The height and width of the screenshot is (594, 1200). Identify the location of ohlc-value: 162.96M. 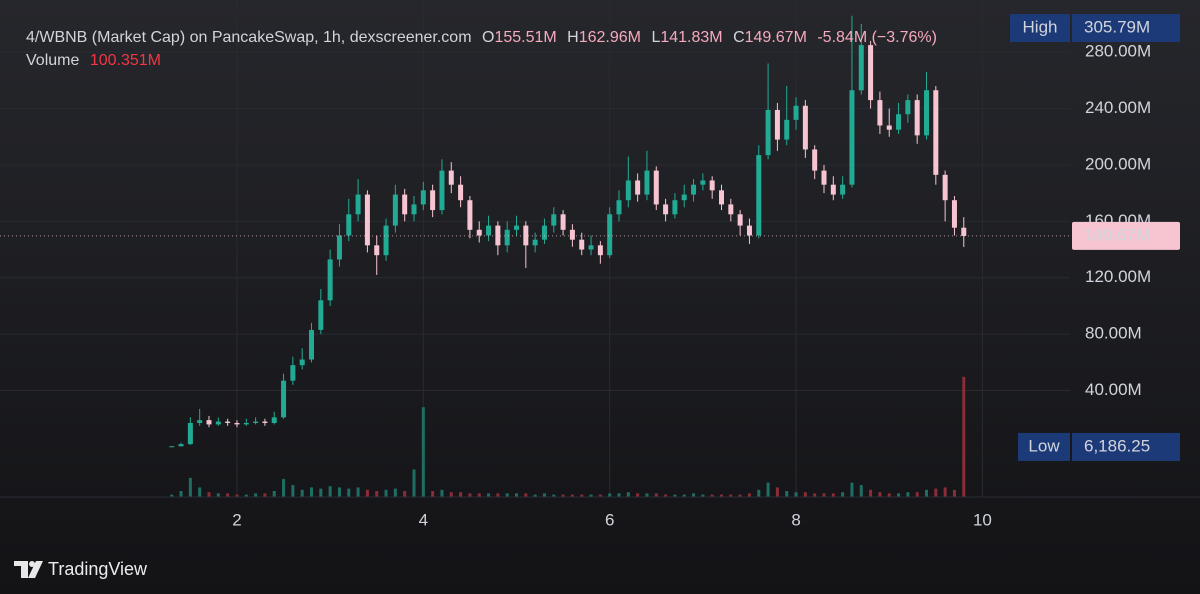
(610, 37).